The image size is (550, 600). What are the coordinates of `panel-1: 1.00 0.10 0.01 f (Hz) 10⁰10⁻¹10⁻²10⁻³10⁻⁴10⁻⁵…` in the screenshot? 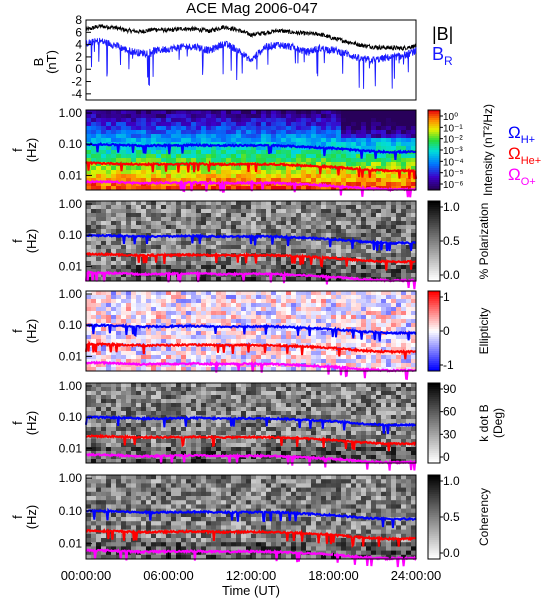 It's located at (252, 151).